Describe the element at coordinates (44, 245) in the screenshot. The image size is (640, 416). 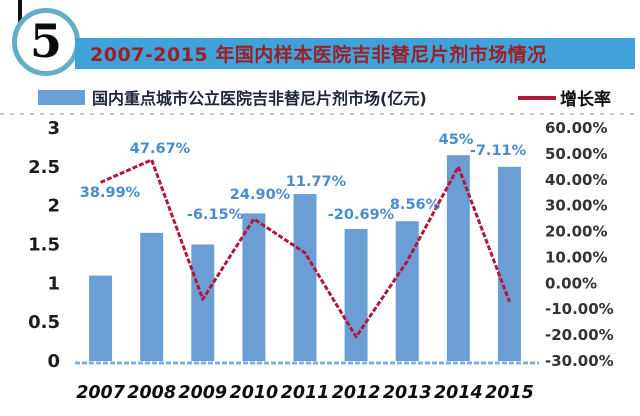
I see `left-axis-tick: 1.5` at that location.